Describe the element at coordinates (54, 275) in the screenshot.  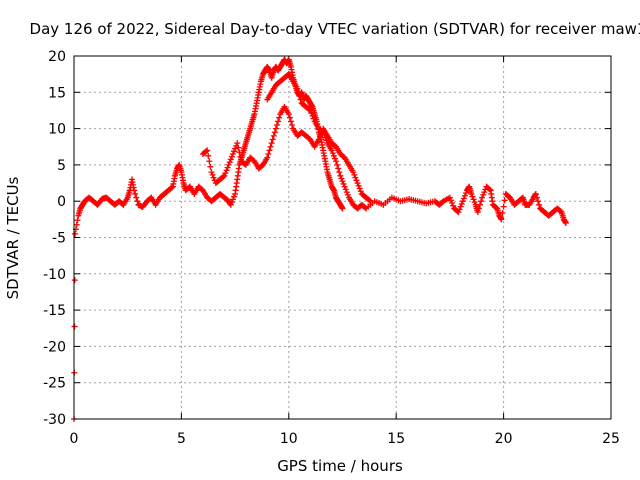
I see `y-tick-label: -10` at that location.